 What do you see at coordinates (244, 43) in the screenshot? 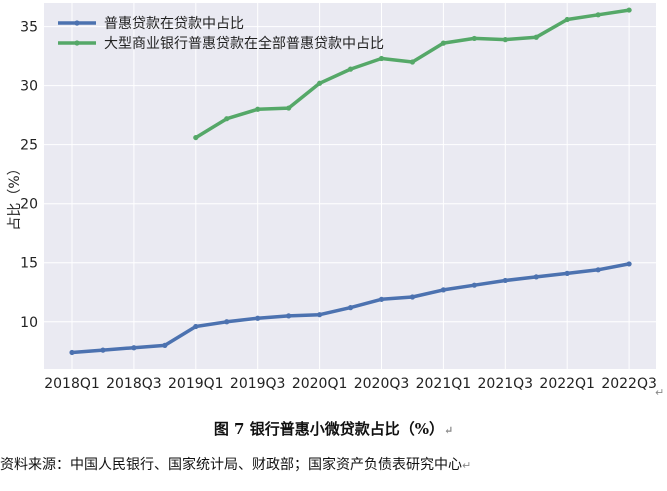
I see `legend-label: 大型商业银行普惠贷款在全部普惠贷款中占比` at bounding box center [244, 43].